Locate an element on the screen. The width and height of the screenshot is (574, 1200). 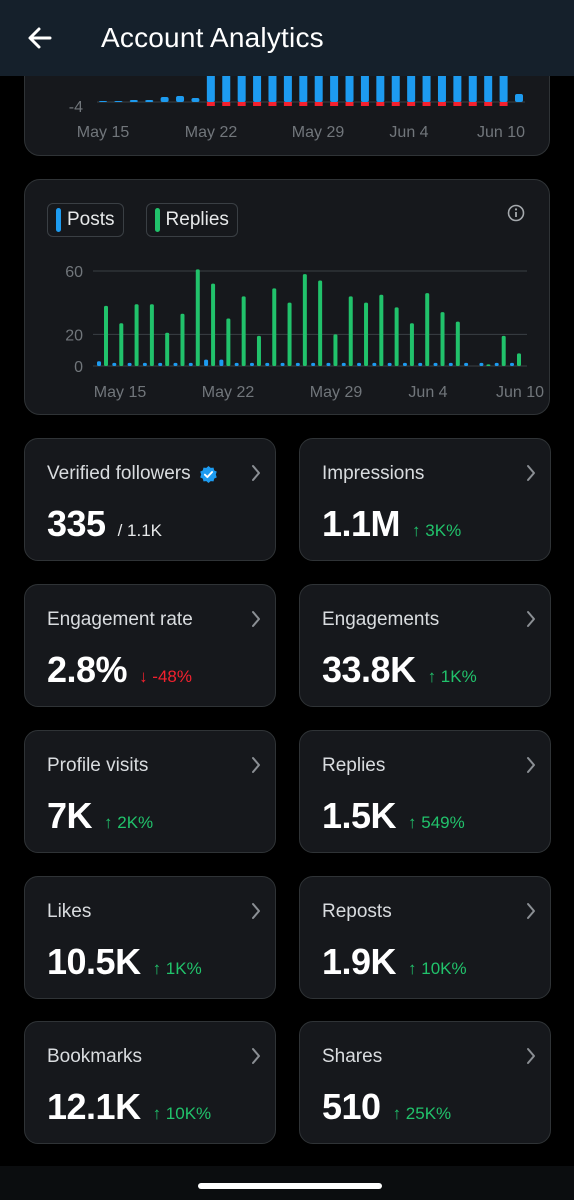
metric-change: ↑ 3K% is located at coordinates (437, 530).